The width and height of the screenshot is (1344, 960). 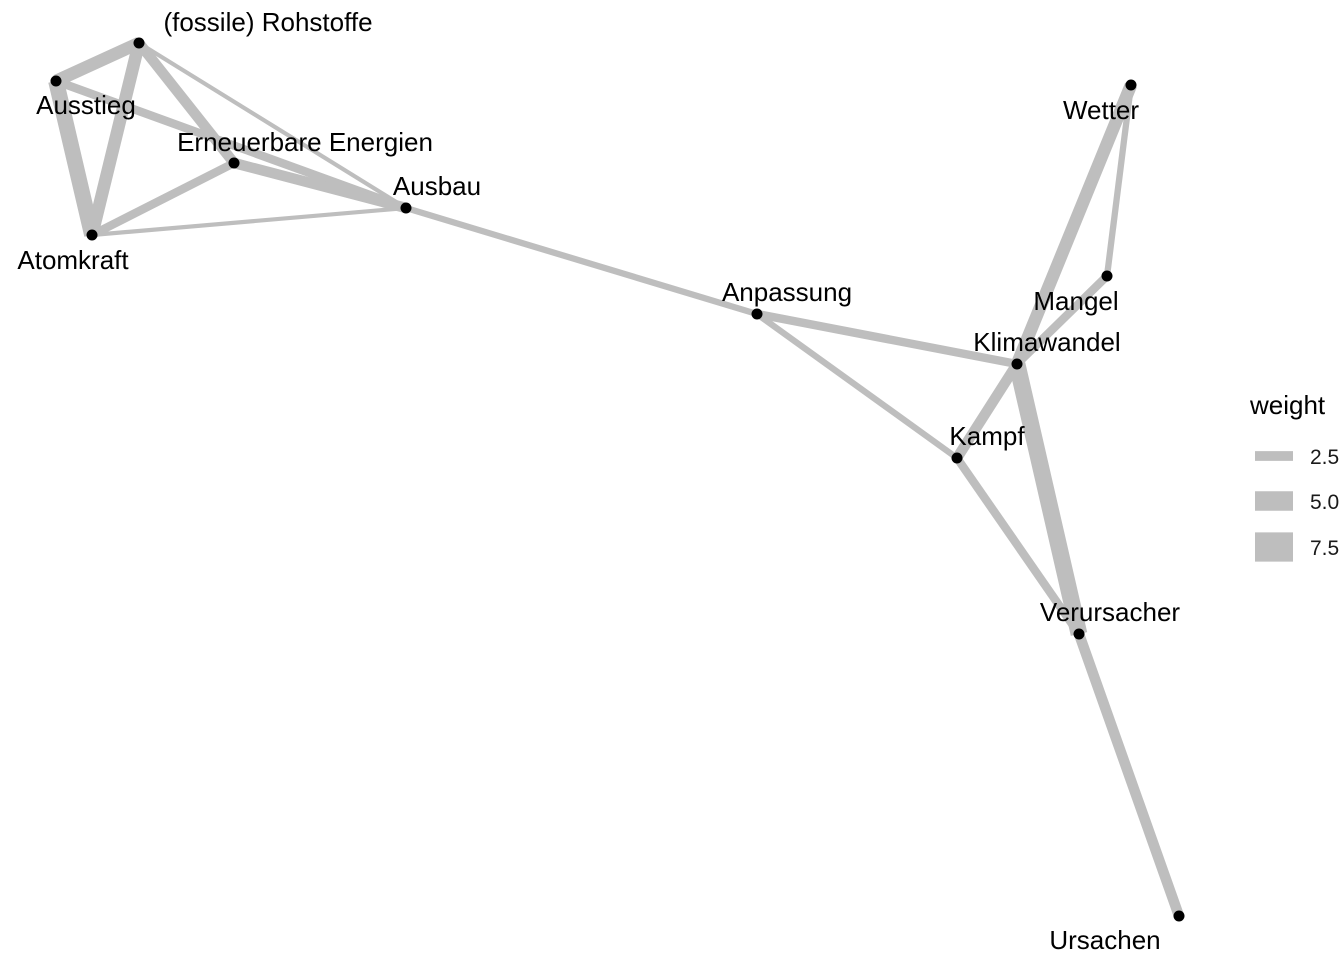 What do you see at coordinates (320, 185) in the screenshot?
I see `edge-erneuerbare-ausbau` at bounding box center [320, 185].